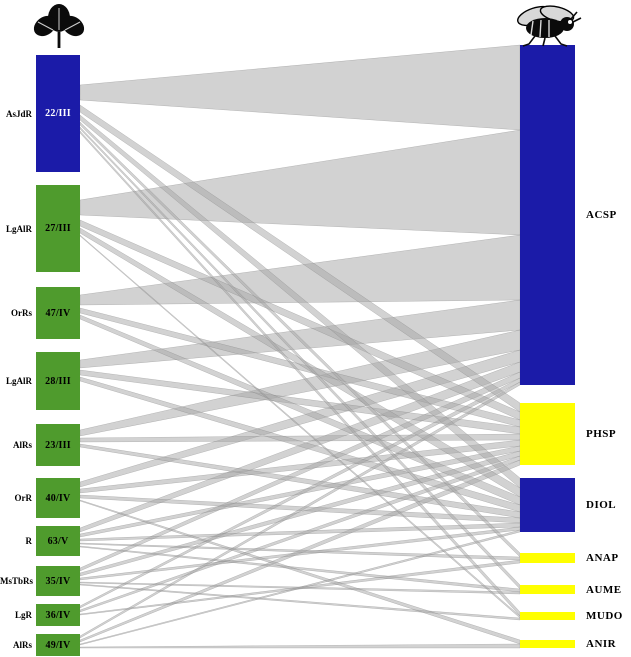  I want to click on left-node-block: 49/IV, so click(58, 645).